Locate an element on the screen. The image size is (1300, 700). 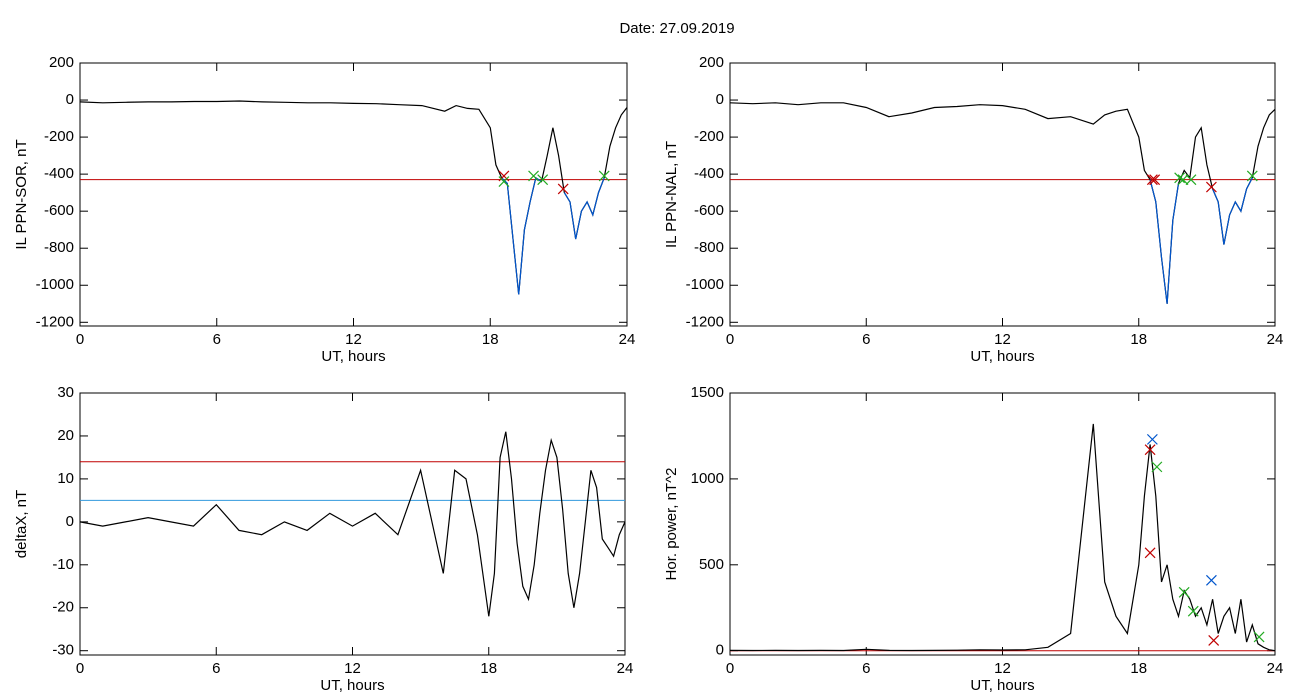
y-tick-label: 1500 is located at coordinates (707, 392).